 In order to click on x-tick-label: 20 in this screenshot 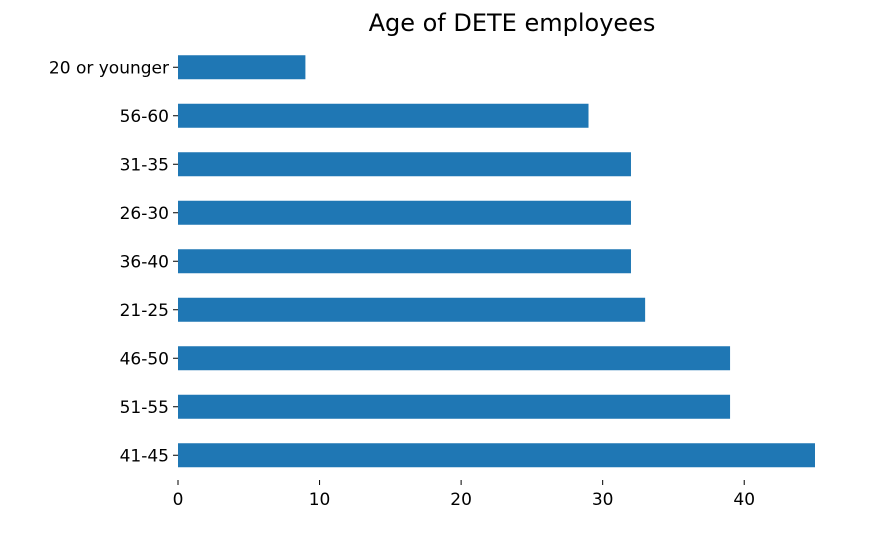, I will do `click(461, 500)`.